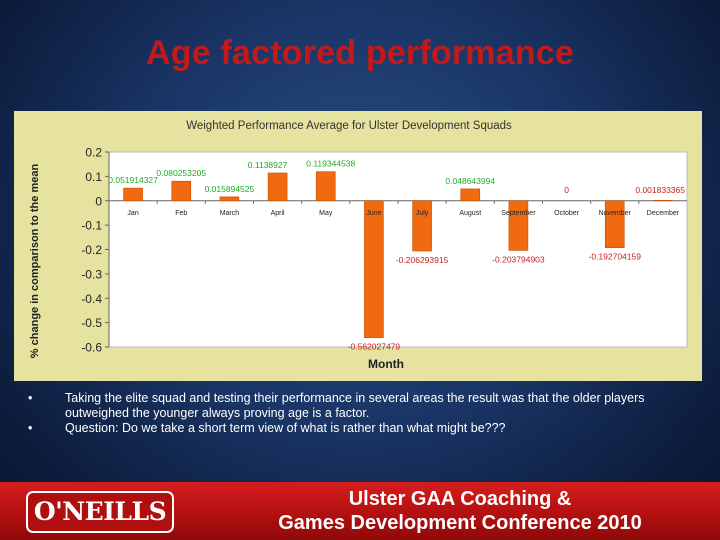 Image resolution: width=720 pixels, height=540 pixels. What do you see at coordinates (470, 195) in the screenshot?
I see `bar-august` at bounding box center [470, 195].